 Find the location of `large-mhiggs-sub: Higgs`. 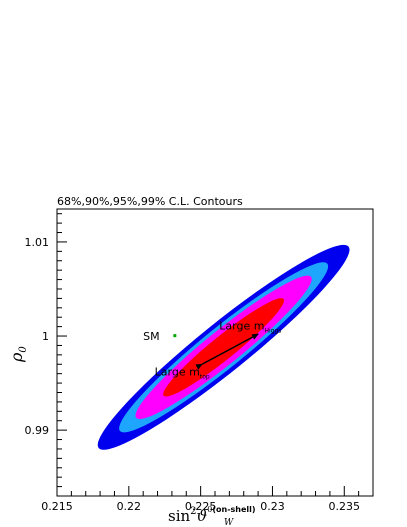

large-mhiggs-sub: Higgs is located at coordinates (272, 330).